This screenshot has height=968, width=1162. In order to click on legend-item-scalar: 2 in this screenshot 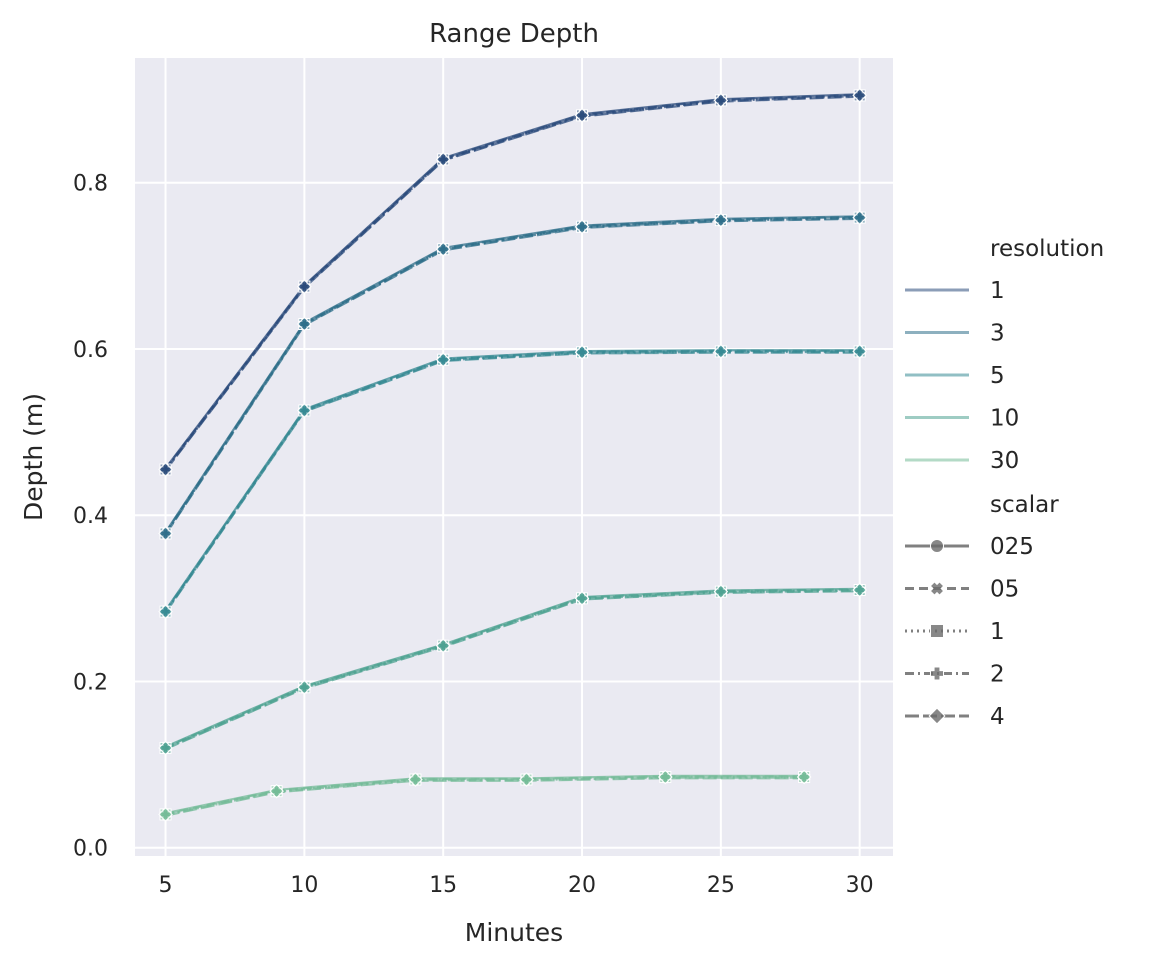, I will do `click(955, 675)`.